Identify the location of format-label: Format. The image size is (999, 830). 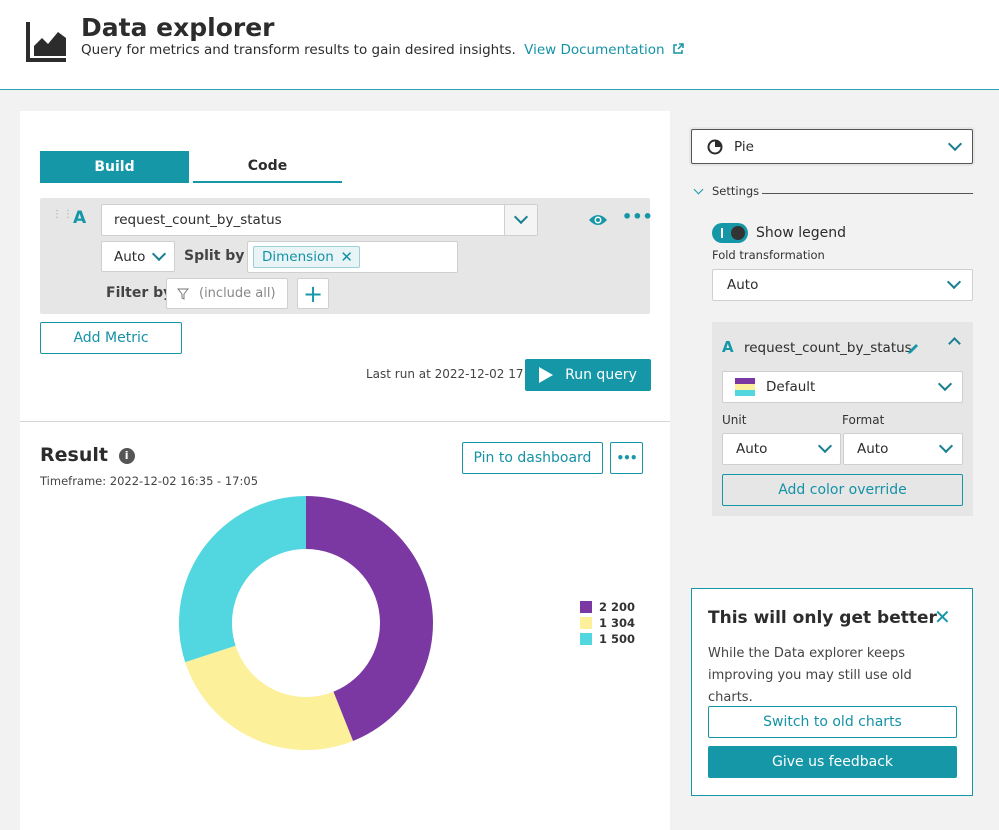
(863, 420).